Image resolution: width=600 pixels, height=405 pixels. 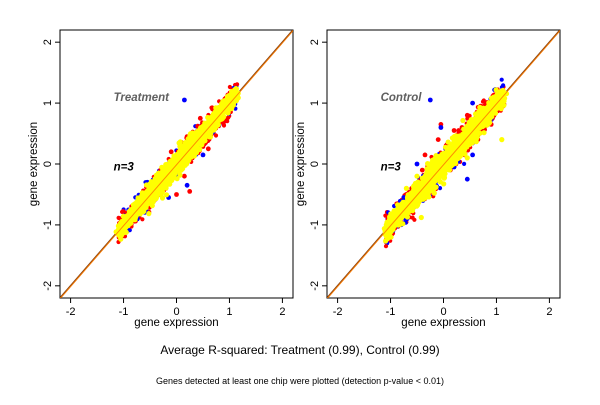 I want to click on x-tick-label: -1, so click(x=391, y=312).